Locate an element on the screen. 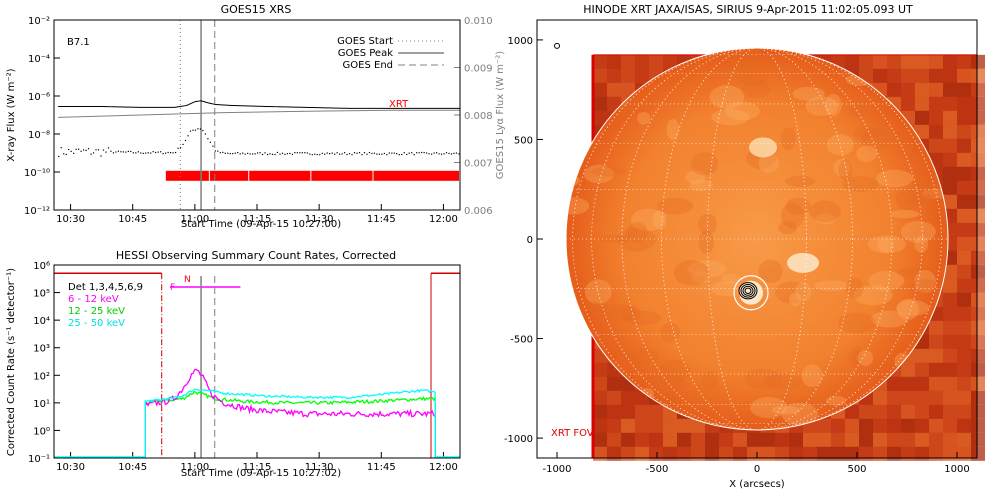  xrt-x-tick-label: 0 is located at coordinates (757, 469).